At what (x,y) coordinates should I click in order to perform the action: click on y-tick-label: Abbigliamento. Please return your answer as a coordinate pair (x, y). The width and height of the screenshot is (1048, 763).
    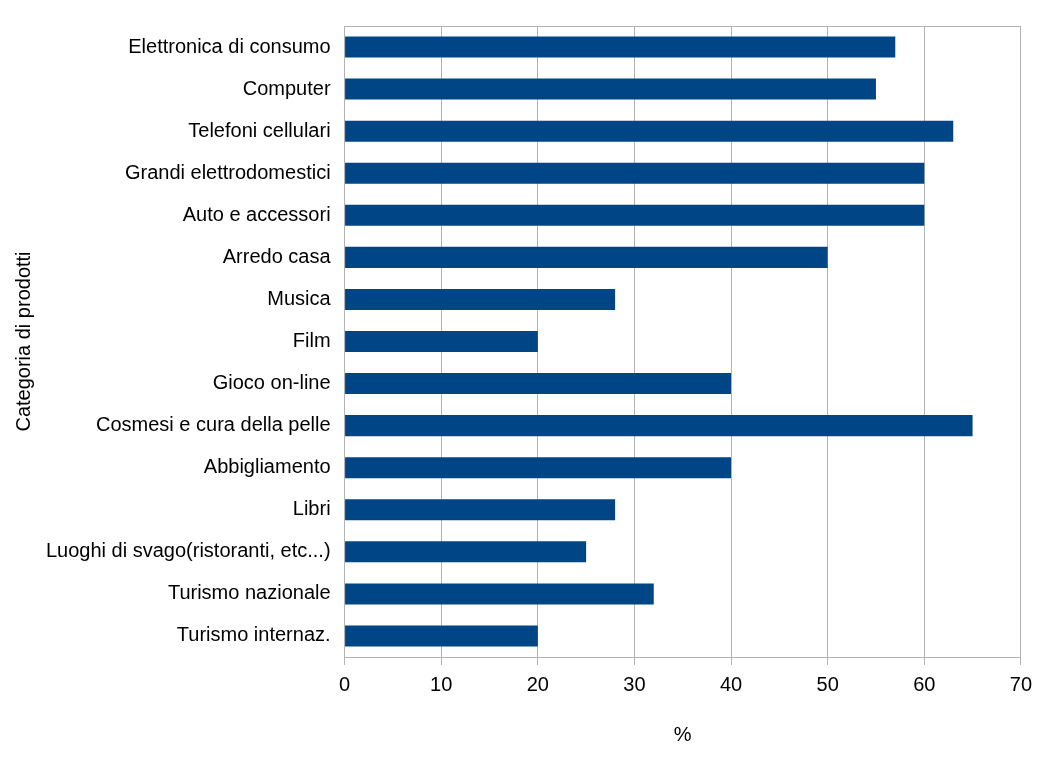
    Looking at the image, I should click on (267, 466).